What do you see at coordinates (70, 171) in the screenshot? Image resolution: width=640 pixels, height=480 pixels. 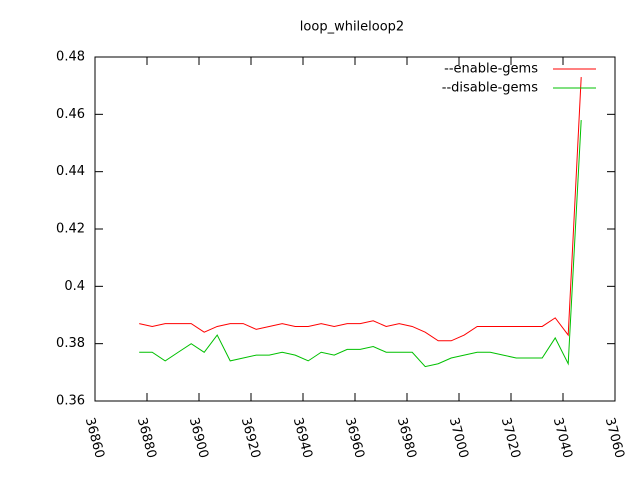 I see `y-tick-label: 0.44` at bounding box center [70, 171].